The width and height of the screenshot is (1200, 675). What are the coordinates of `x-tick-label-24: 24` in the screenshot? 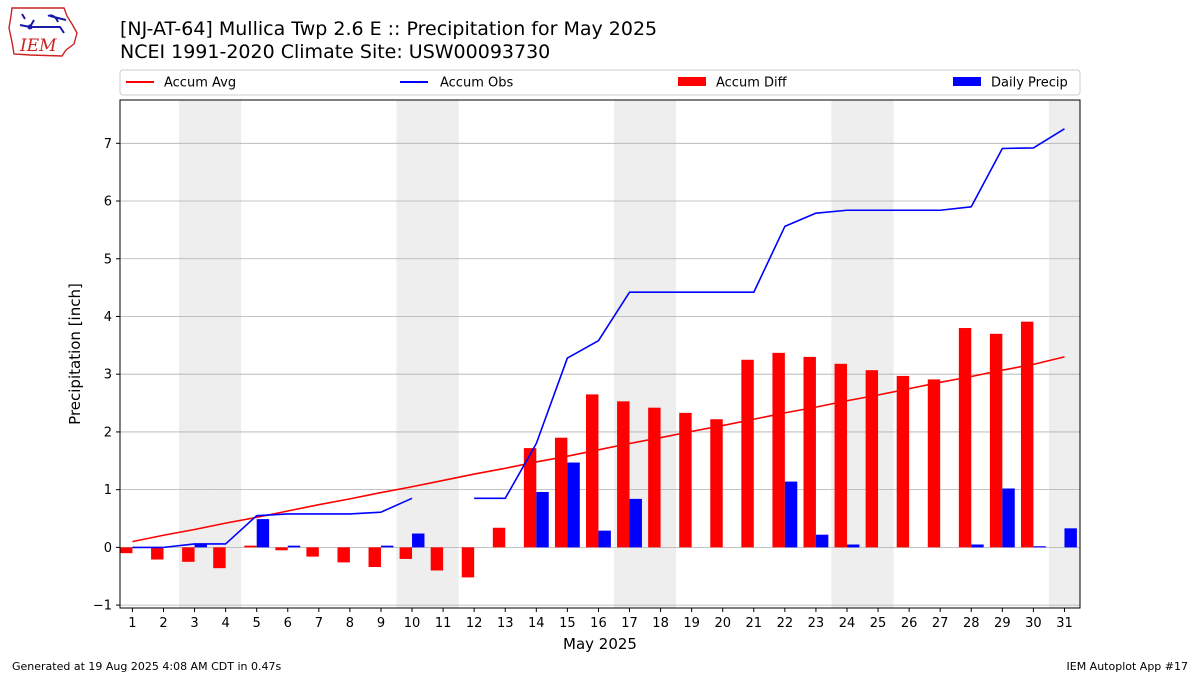 It's located at (847, 623).